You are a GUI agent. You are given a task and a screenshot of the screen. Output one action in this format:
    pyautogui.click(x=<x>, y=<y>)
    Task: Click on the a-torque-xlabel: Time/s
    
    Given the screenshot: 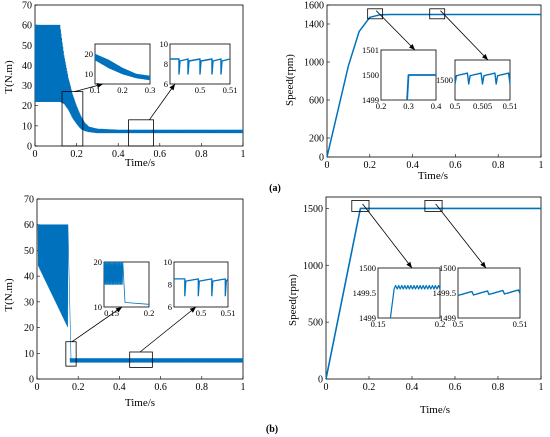 What is the action you would take?
    pyautogui.click(x=140, y=163)
    